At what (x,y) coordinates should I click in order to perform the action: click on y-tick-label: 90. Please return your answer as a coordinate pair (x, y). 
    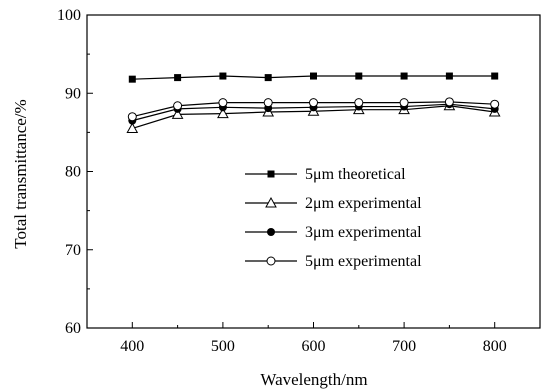
    Looking at the image, I should click on (73, 93).